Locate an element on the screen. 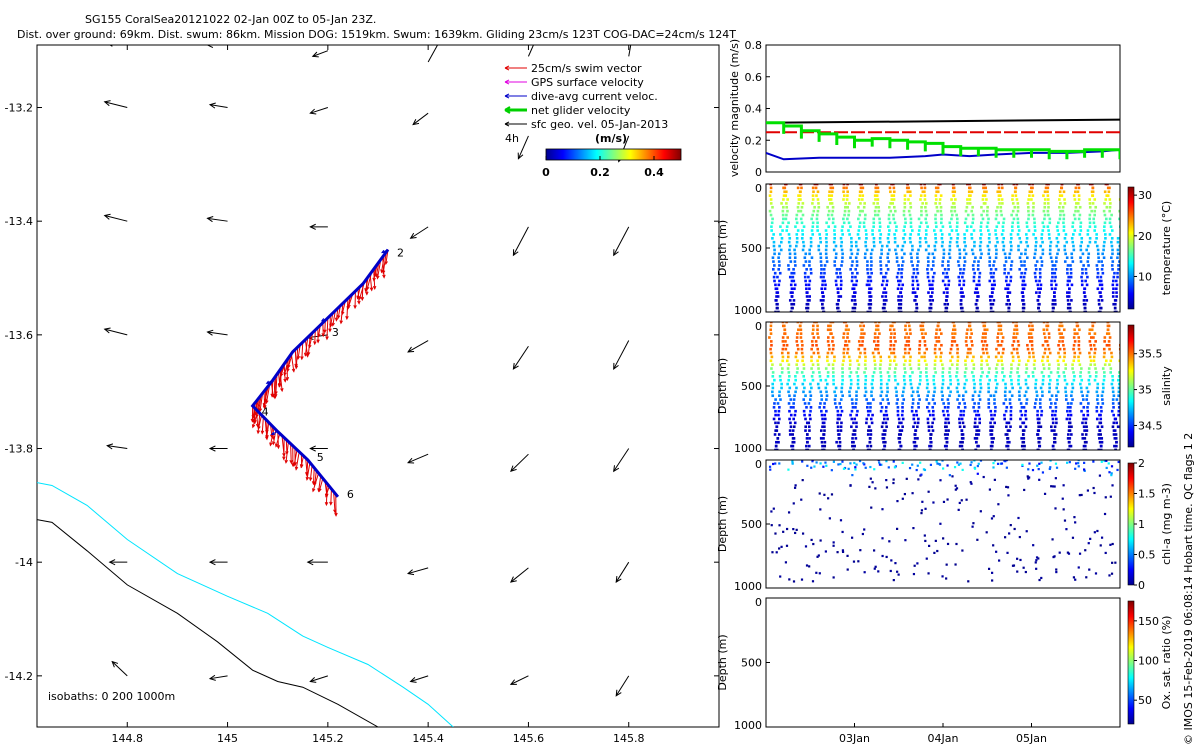  swim-vector is located at coordinates (341, 314).